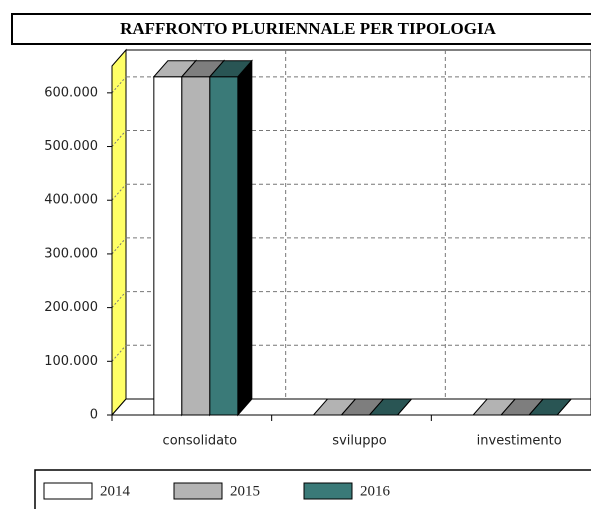 This screenshot has width=591, height=514. I want to click on x-tick-label: sviluppo, so click(359, 441).